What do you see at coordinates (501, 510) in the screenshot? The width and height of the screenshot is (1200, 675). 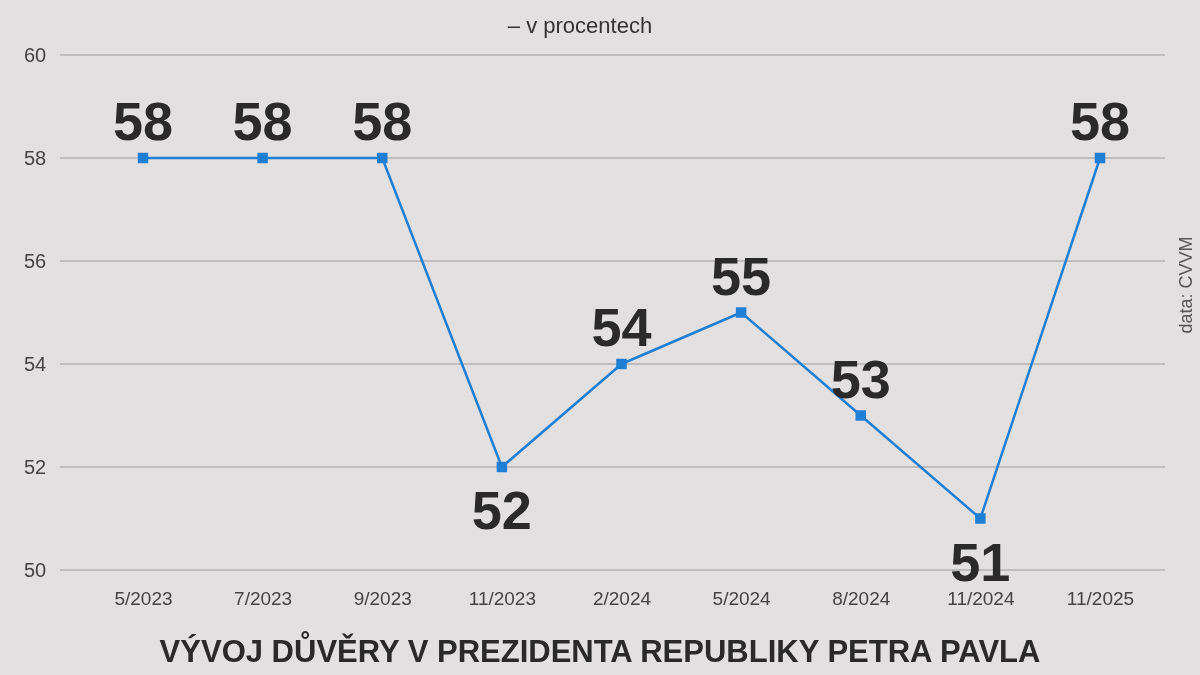 I see `data-label: 52` at bounding box center [501, 510].